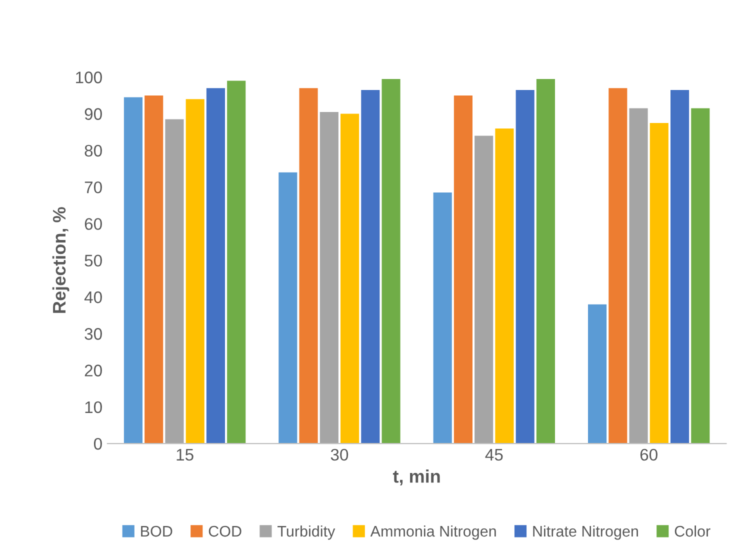 The width and height of the screenshot is (741, 551). I want to click on x-tick-label: 45, so click(494, 455).